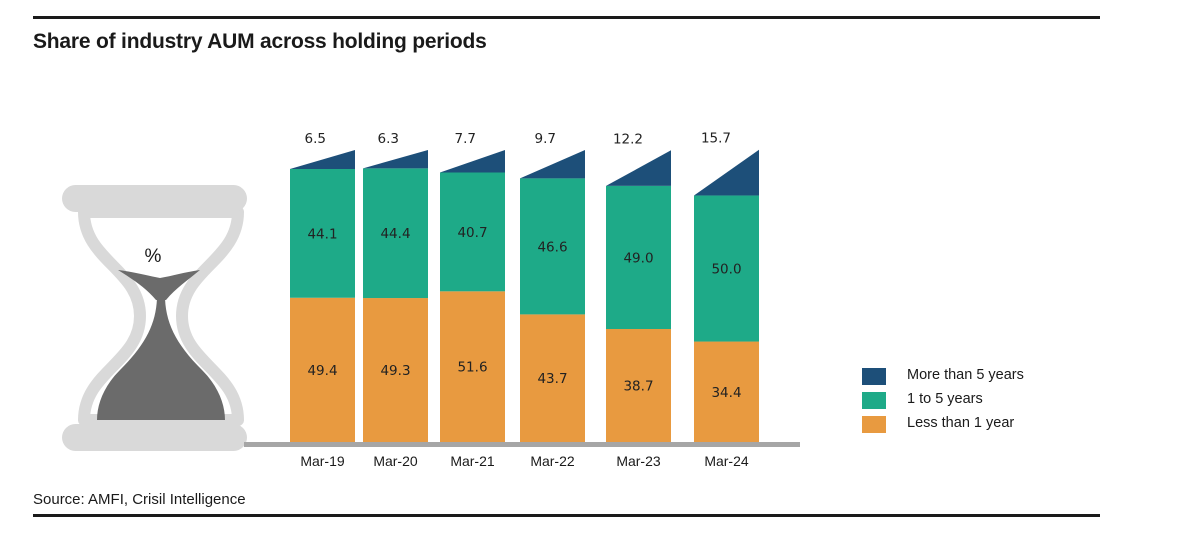 Image resolution: width=1200 pixels, height=555 pixels. Describe the element at coordinates (395, 461) in the screenshot. I see `x-tick-label-mar-20: Mar-20` at that location.